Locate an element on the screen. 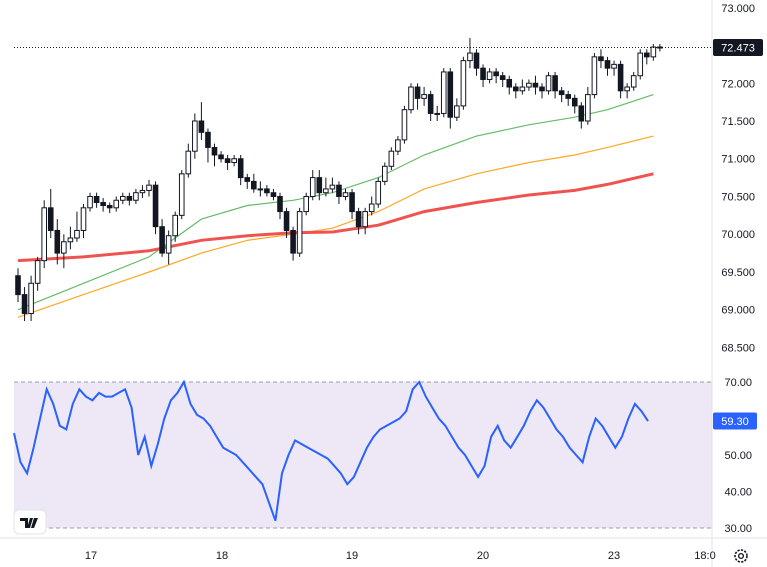 Image resolution: width=767 pixels, height=567 pixels. tradingview-logo is located at coordinates (30, 522).